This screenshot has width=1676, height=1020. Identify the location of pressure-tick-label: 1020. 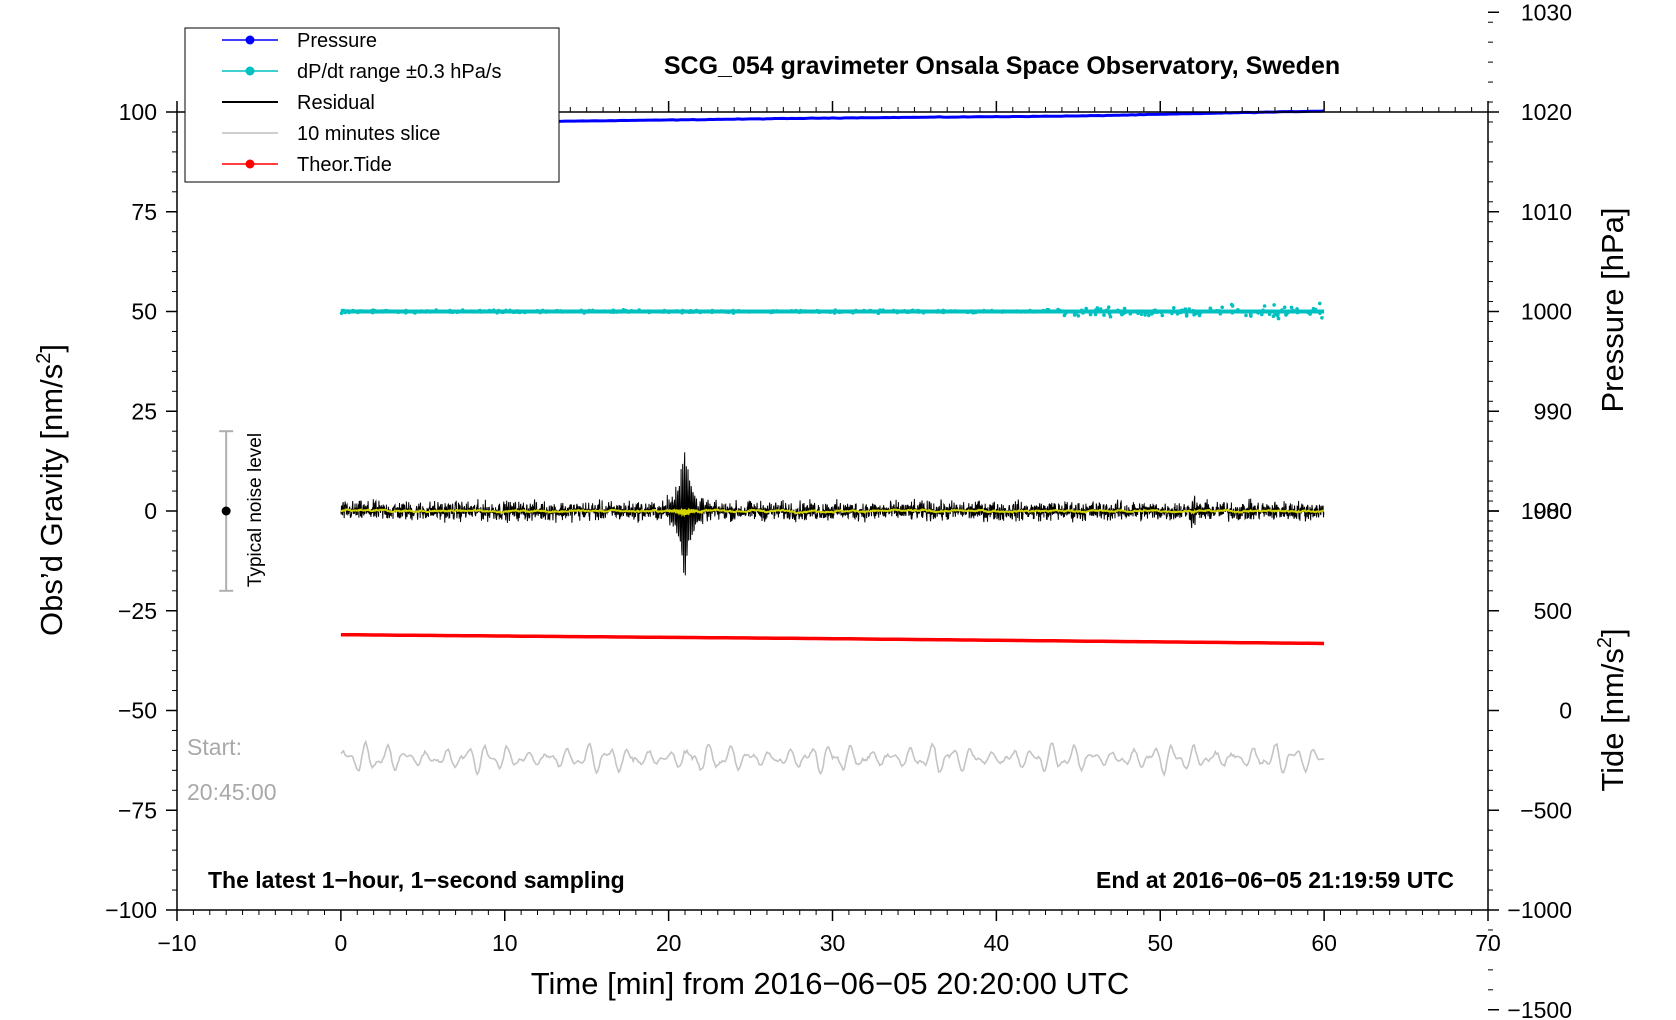
(1546, 112).